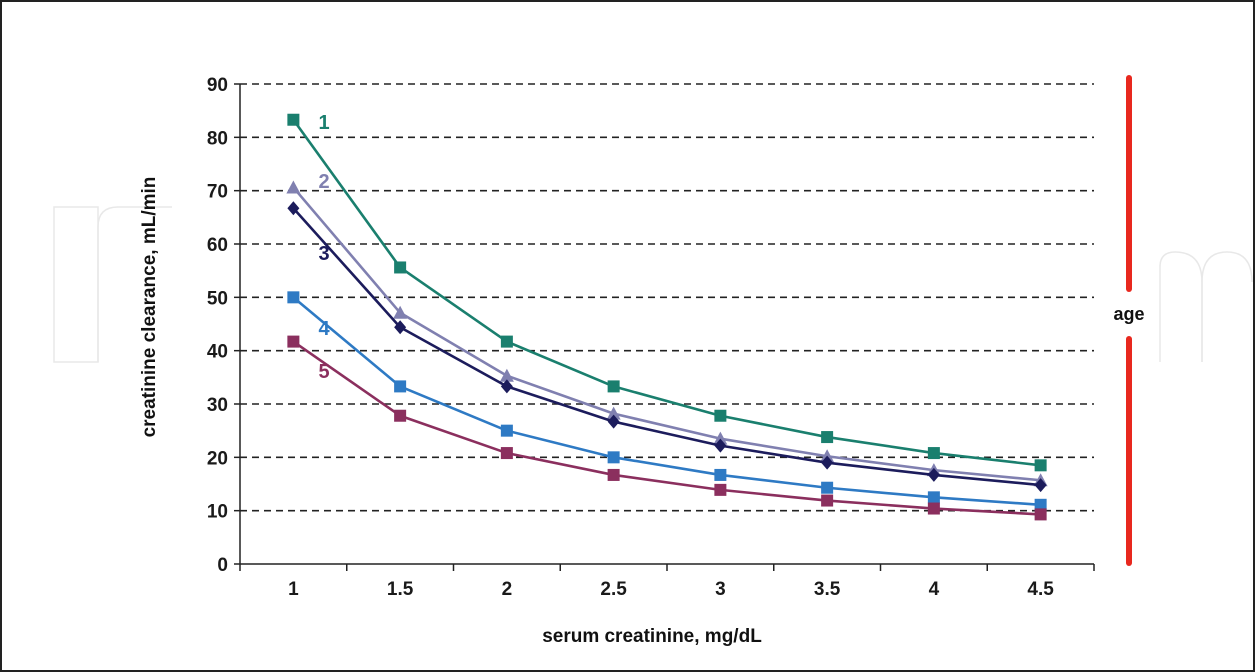 This screenshot has height=672, width=1255. Describe the element at coordinates (217, 405) in the screenshot. I see `y-tick-label: 30` at that location.